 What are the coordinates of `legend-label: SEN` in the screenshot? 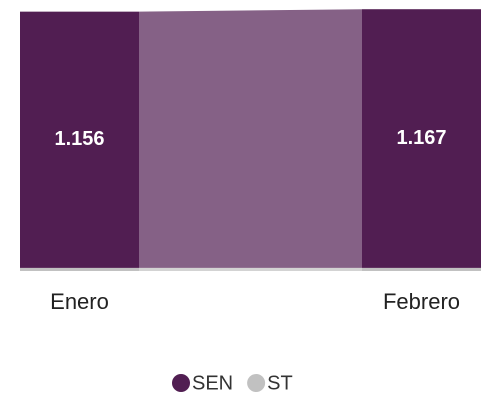 It's located at (212, 383).